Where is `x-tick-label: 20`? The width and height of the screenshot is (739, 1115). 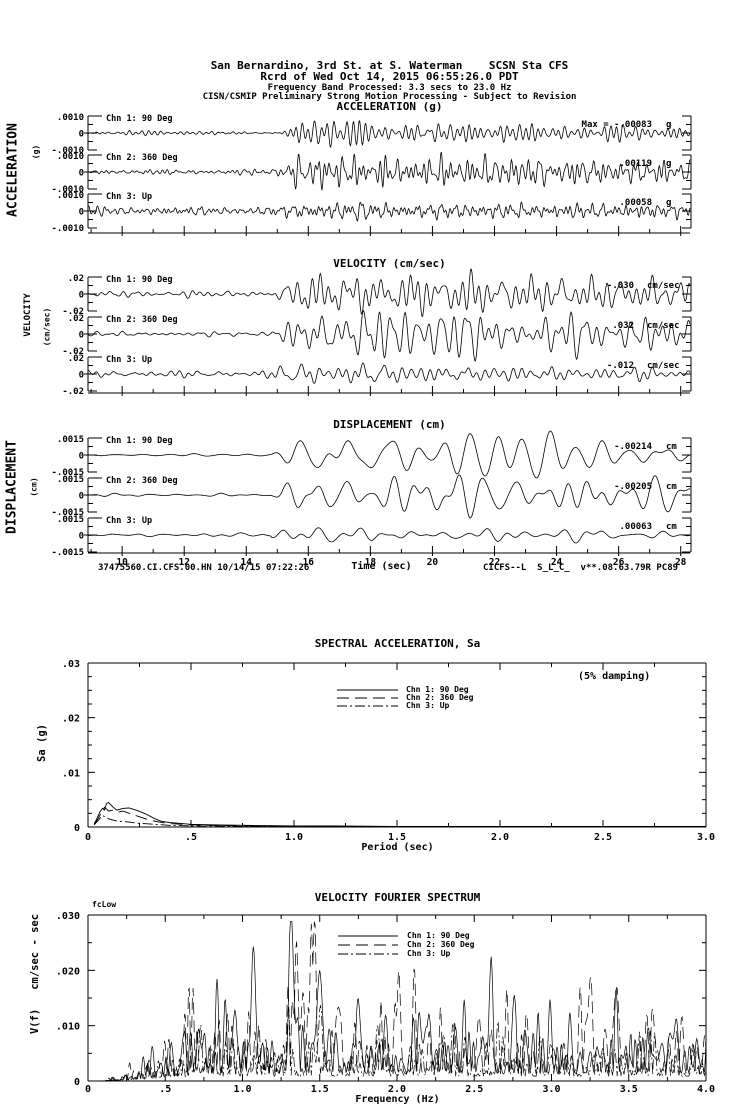
x-tick-label: 20 is located at coordinates (433, 562).